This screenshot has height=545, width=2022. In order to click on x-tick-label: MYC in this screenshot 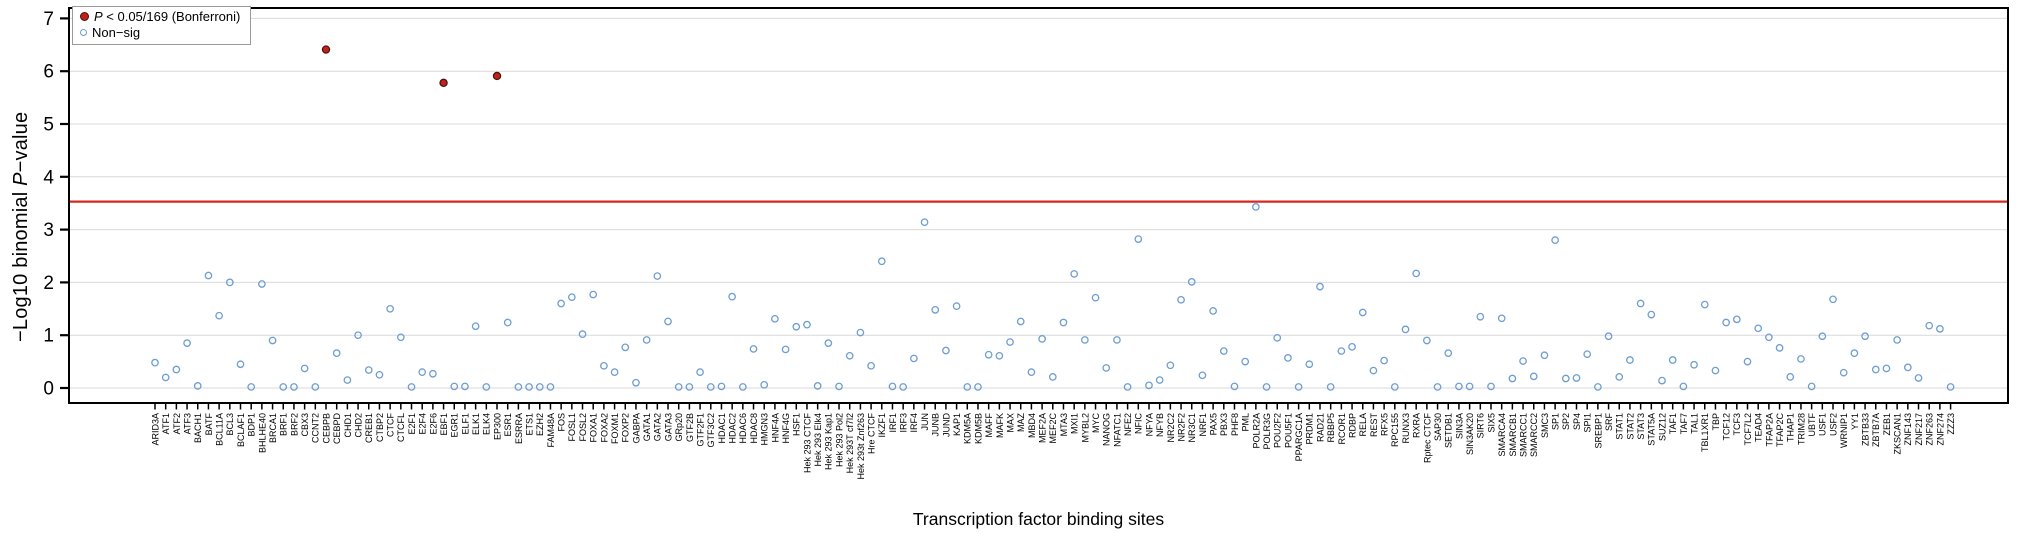, I will do `click(1096, 423)`.